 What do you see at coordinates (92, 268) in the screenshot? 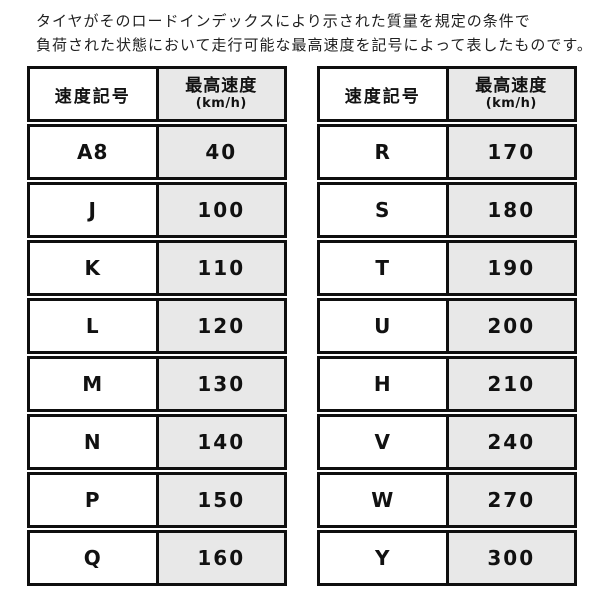
I see `speed-symbol-cell: K` at bounding box center [92, 268].